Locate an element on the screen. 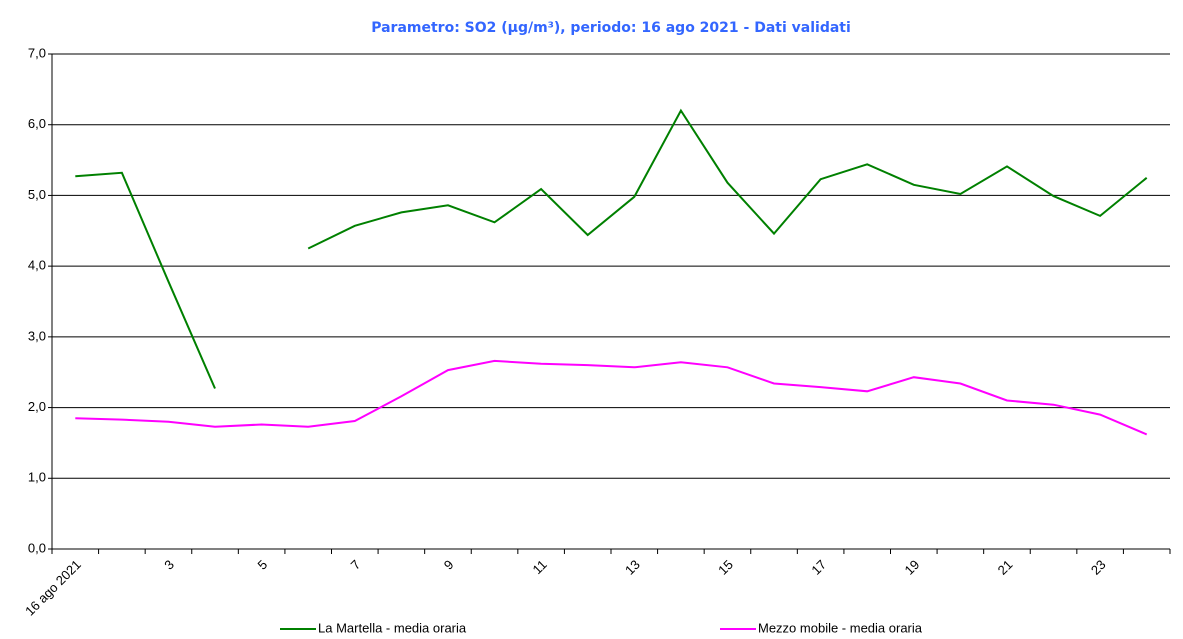 The height and width of the screenshot is (639, 1183). legend-label: Mezzo mobile - media oraria is located at coordinates (840, 627).